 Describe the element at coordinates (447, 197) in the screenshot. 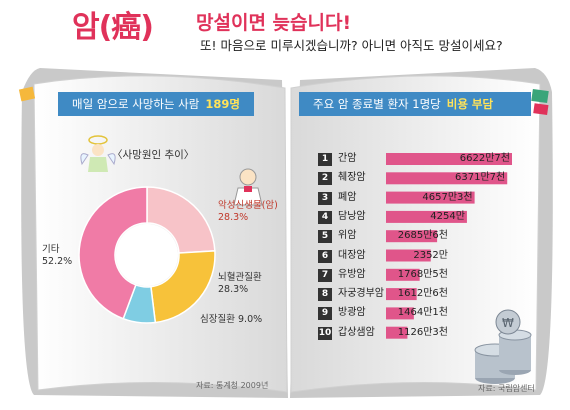

I see `bar-value-label: 4657만3천` at that location.